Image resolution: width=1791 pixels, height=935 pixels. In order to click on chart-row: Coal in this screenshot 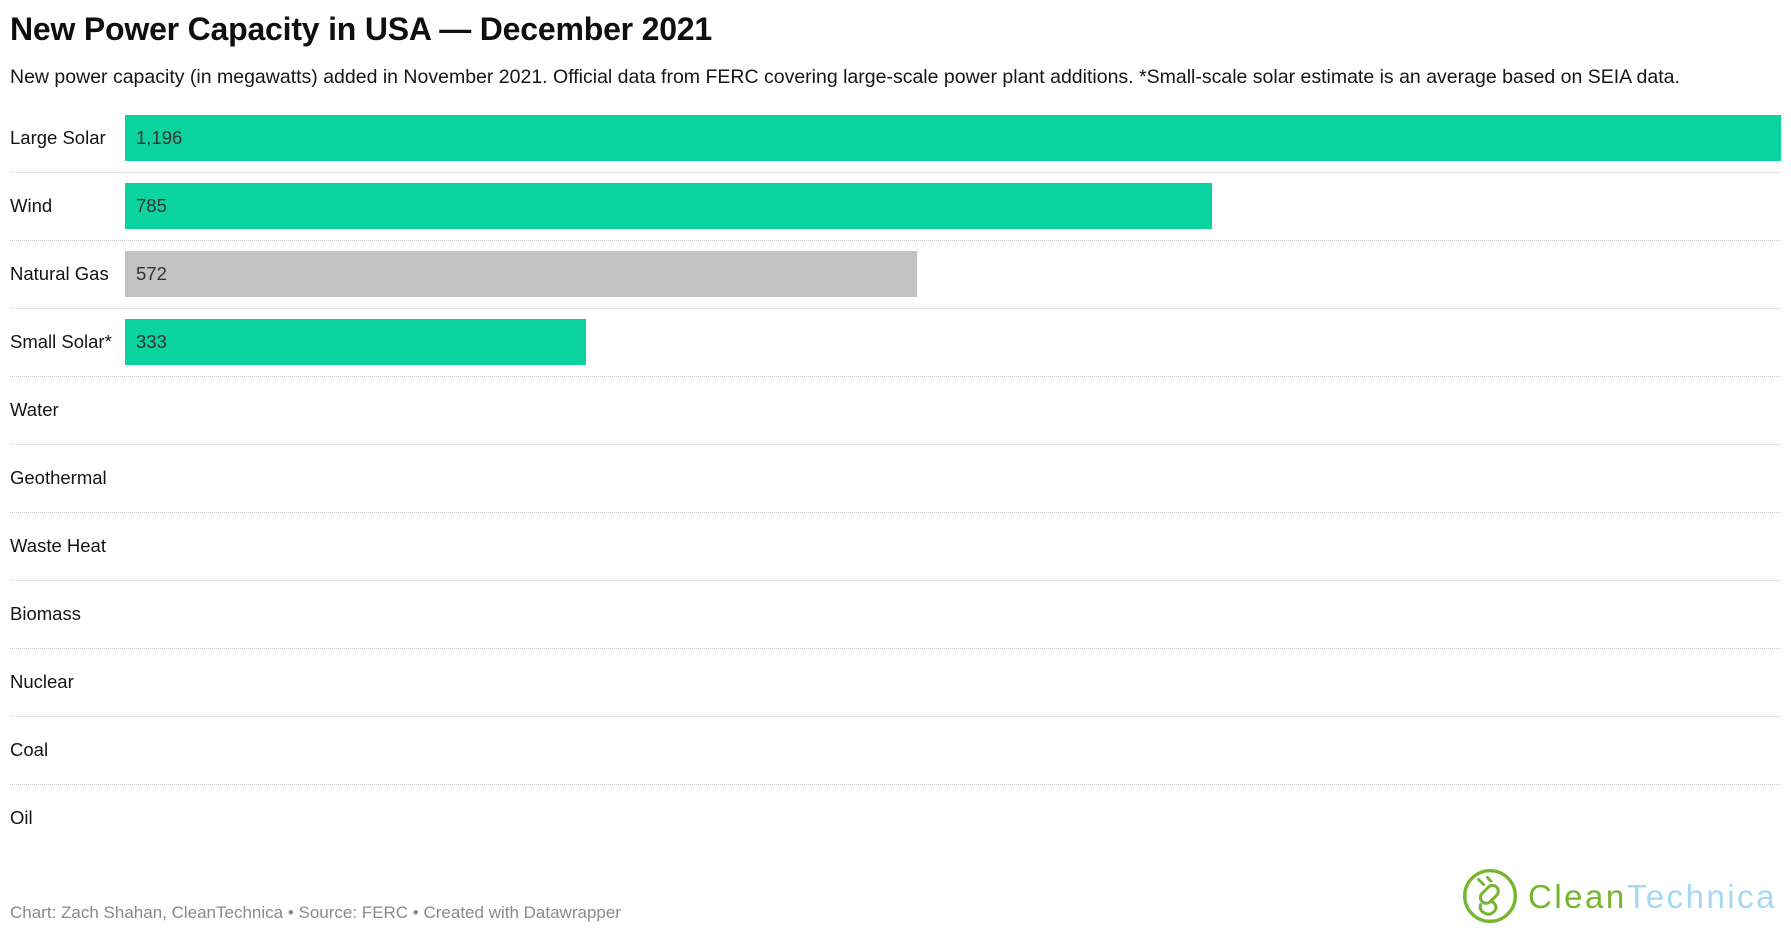, I will do `click(895, 751)`.